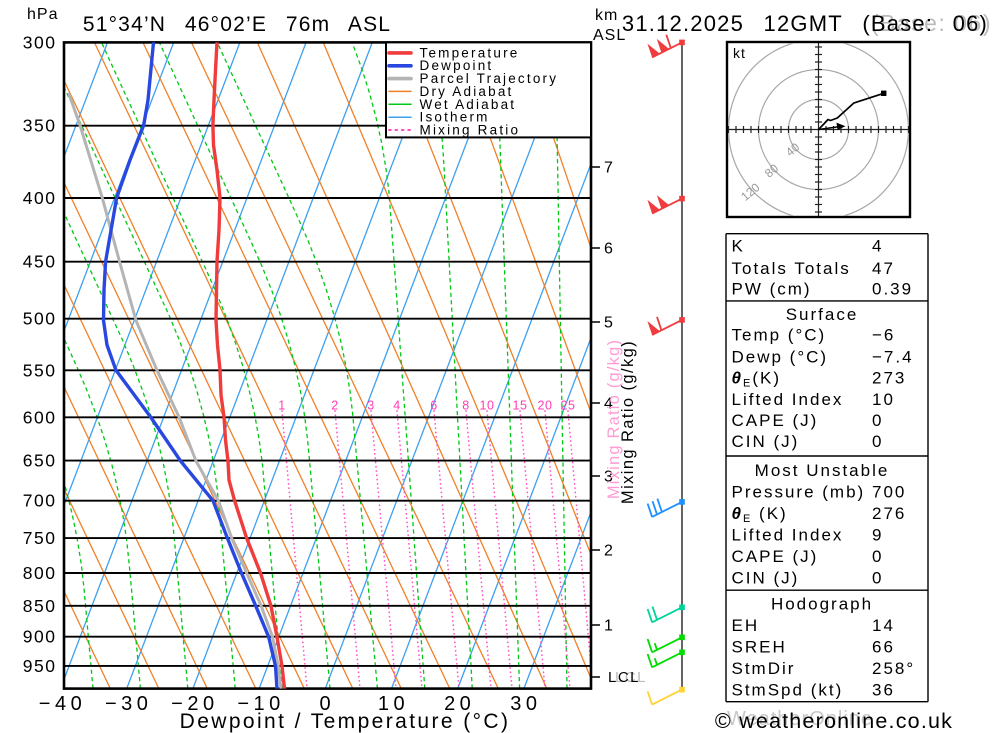  What do you see at coordinates (889, 513) in the screenshot?
I see `svg-text: 276` at bounding box center [889, 513].